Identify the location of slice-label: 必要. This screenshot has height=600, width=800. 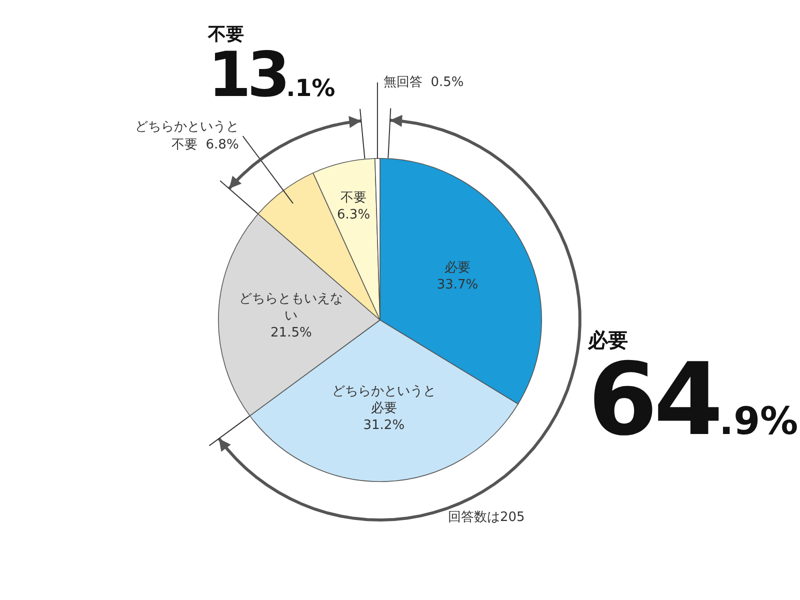
(457, 268).